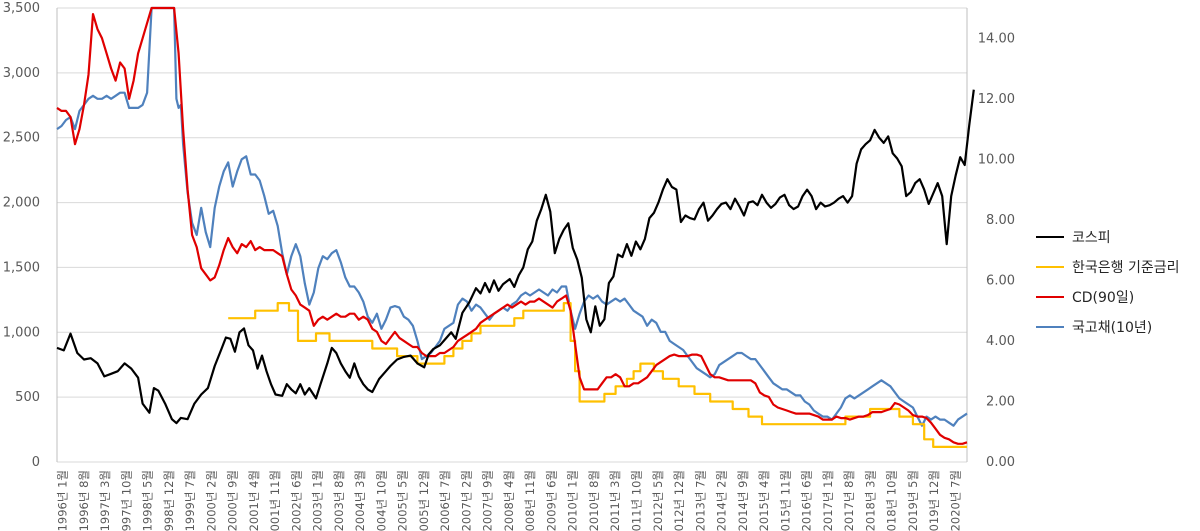 The image size is (1200, 531). I want to click on x-tick: 2019년 5월, so click(913, 500).